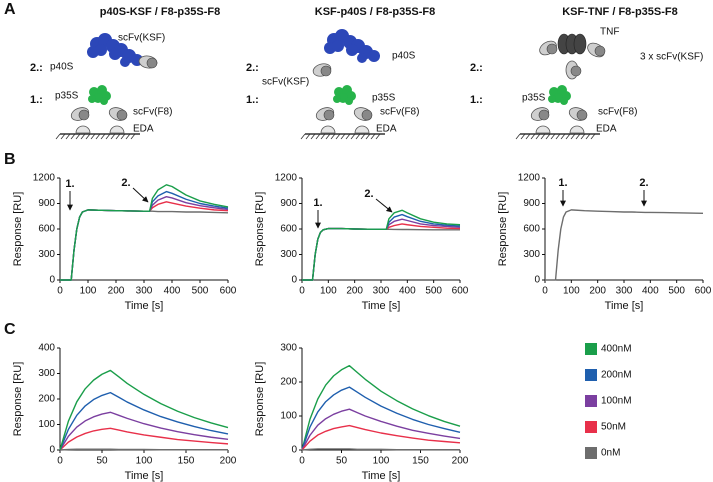 The image size is (713, 482). I want to click on diagram-title: KSF-p40S / F8-p35S-F8, so click(375, 12).